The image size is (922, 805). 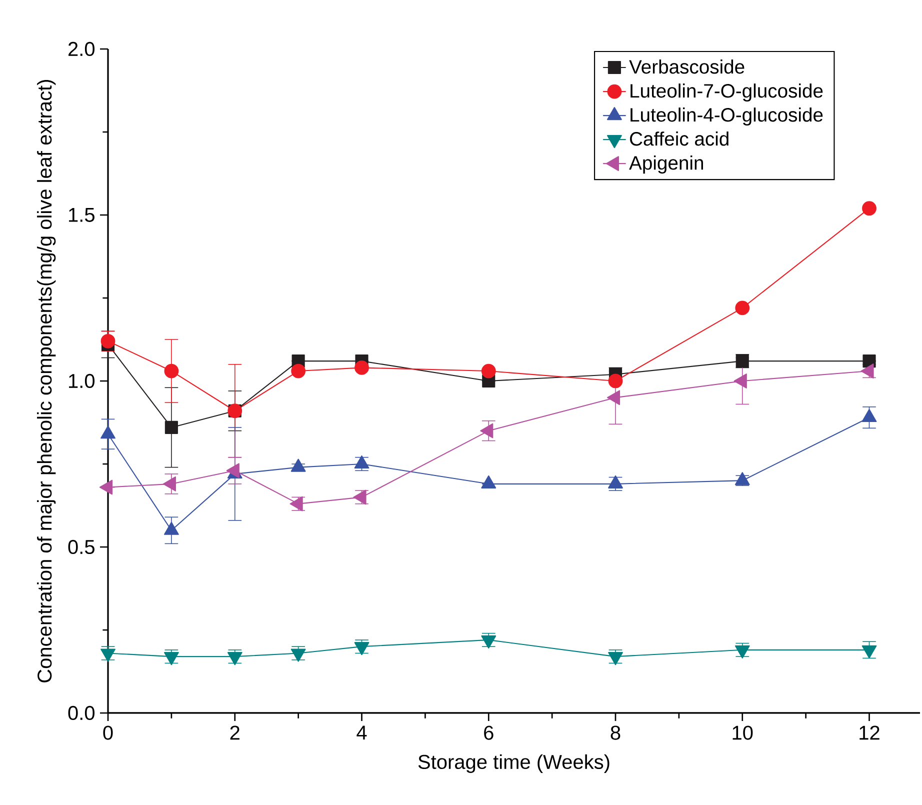 I want to click on legend-label: Apigenin, so click(x=666, y=165).